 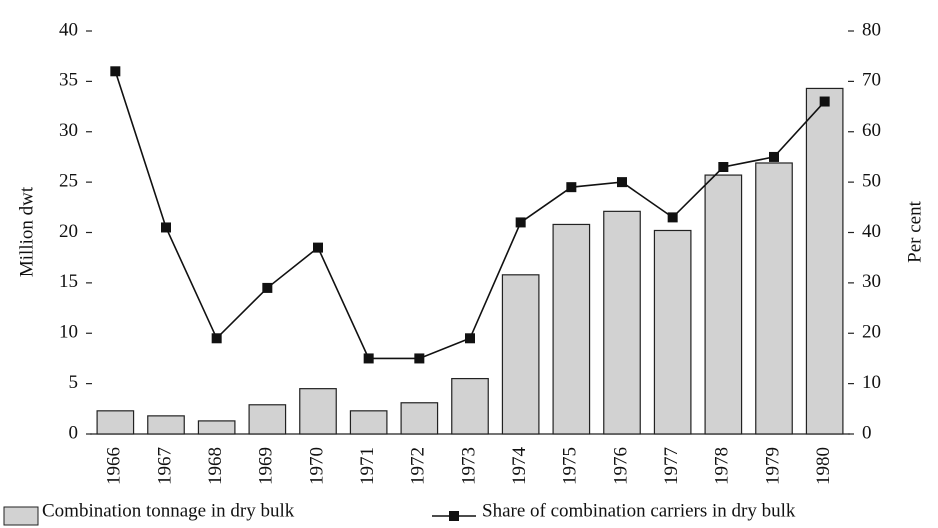 What do you see at coordinates (871, 180) in the screenshot?
I see `y2-tick-label: 50` at bounding box center [871, 180].